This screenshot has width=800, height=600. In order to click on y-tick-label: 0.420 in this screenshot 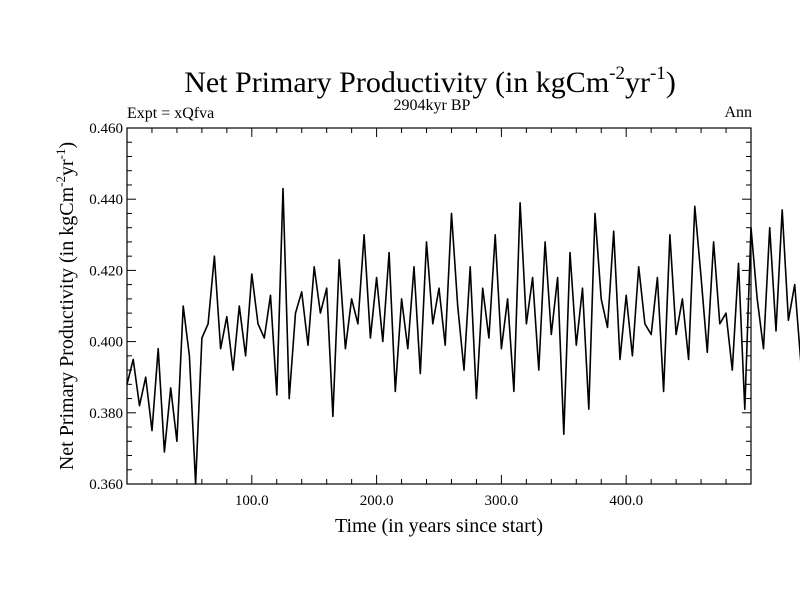, I will do `click(106, 271)`.